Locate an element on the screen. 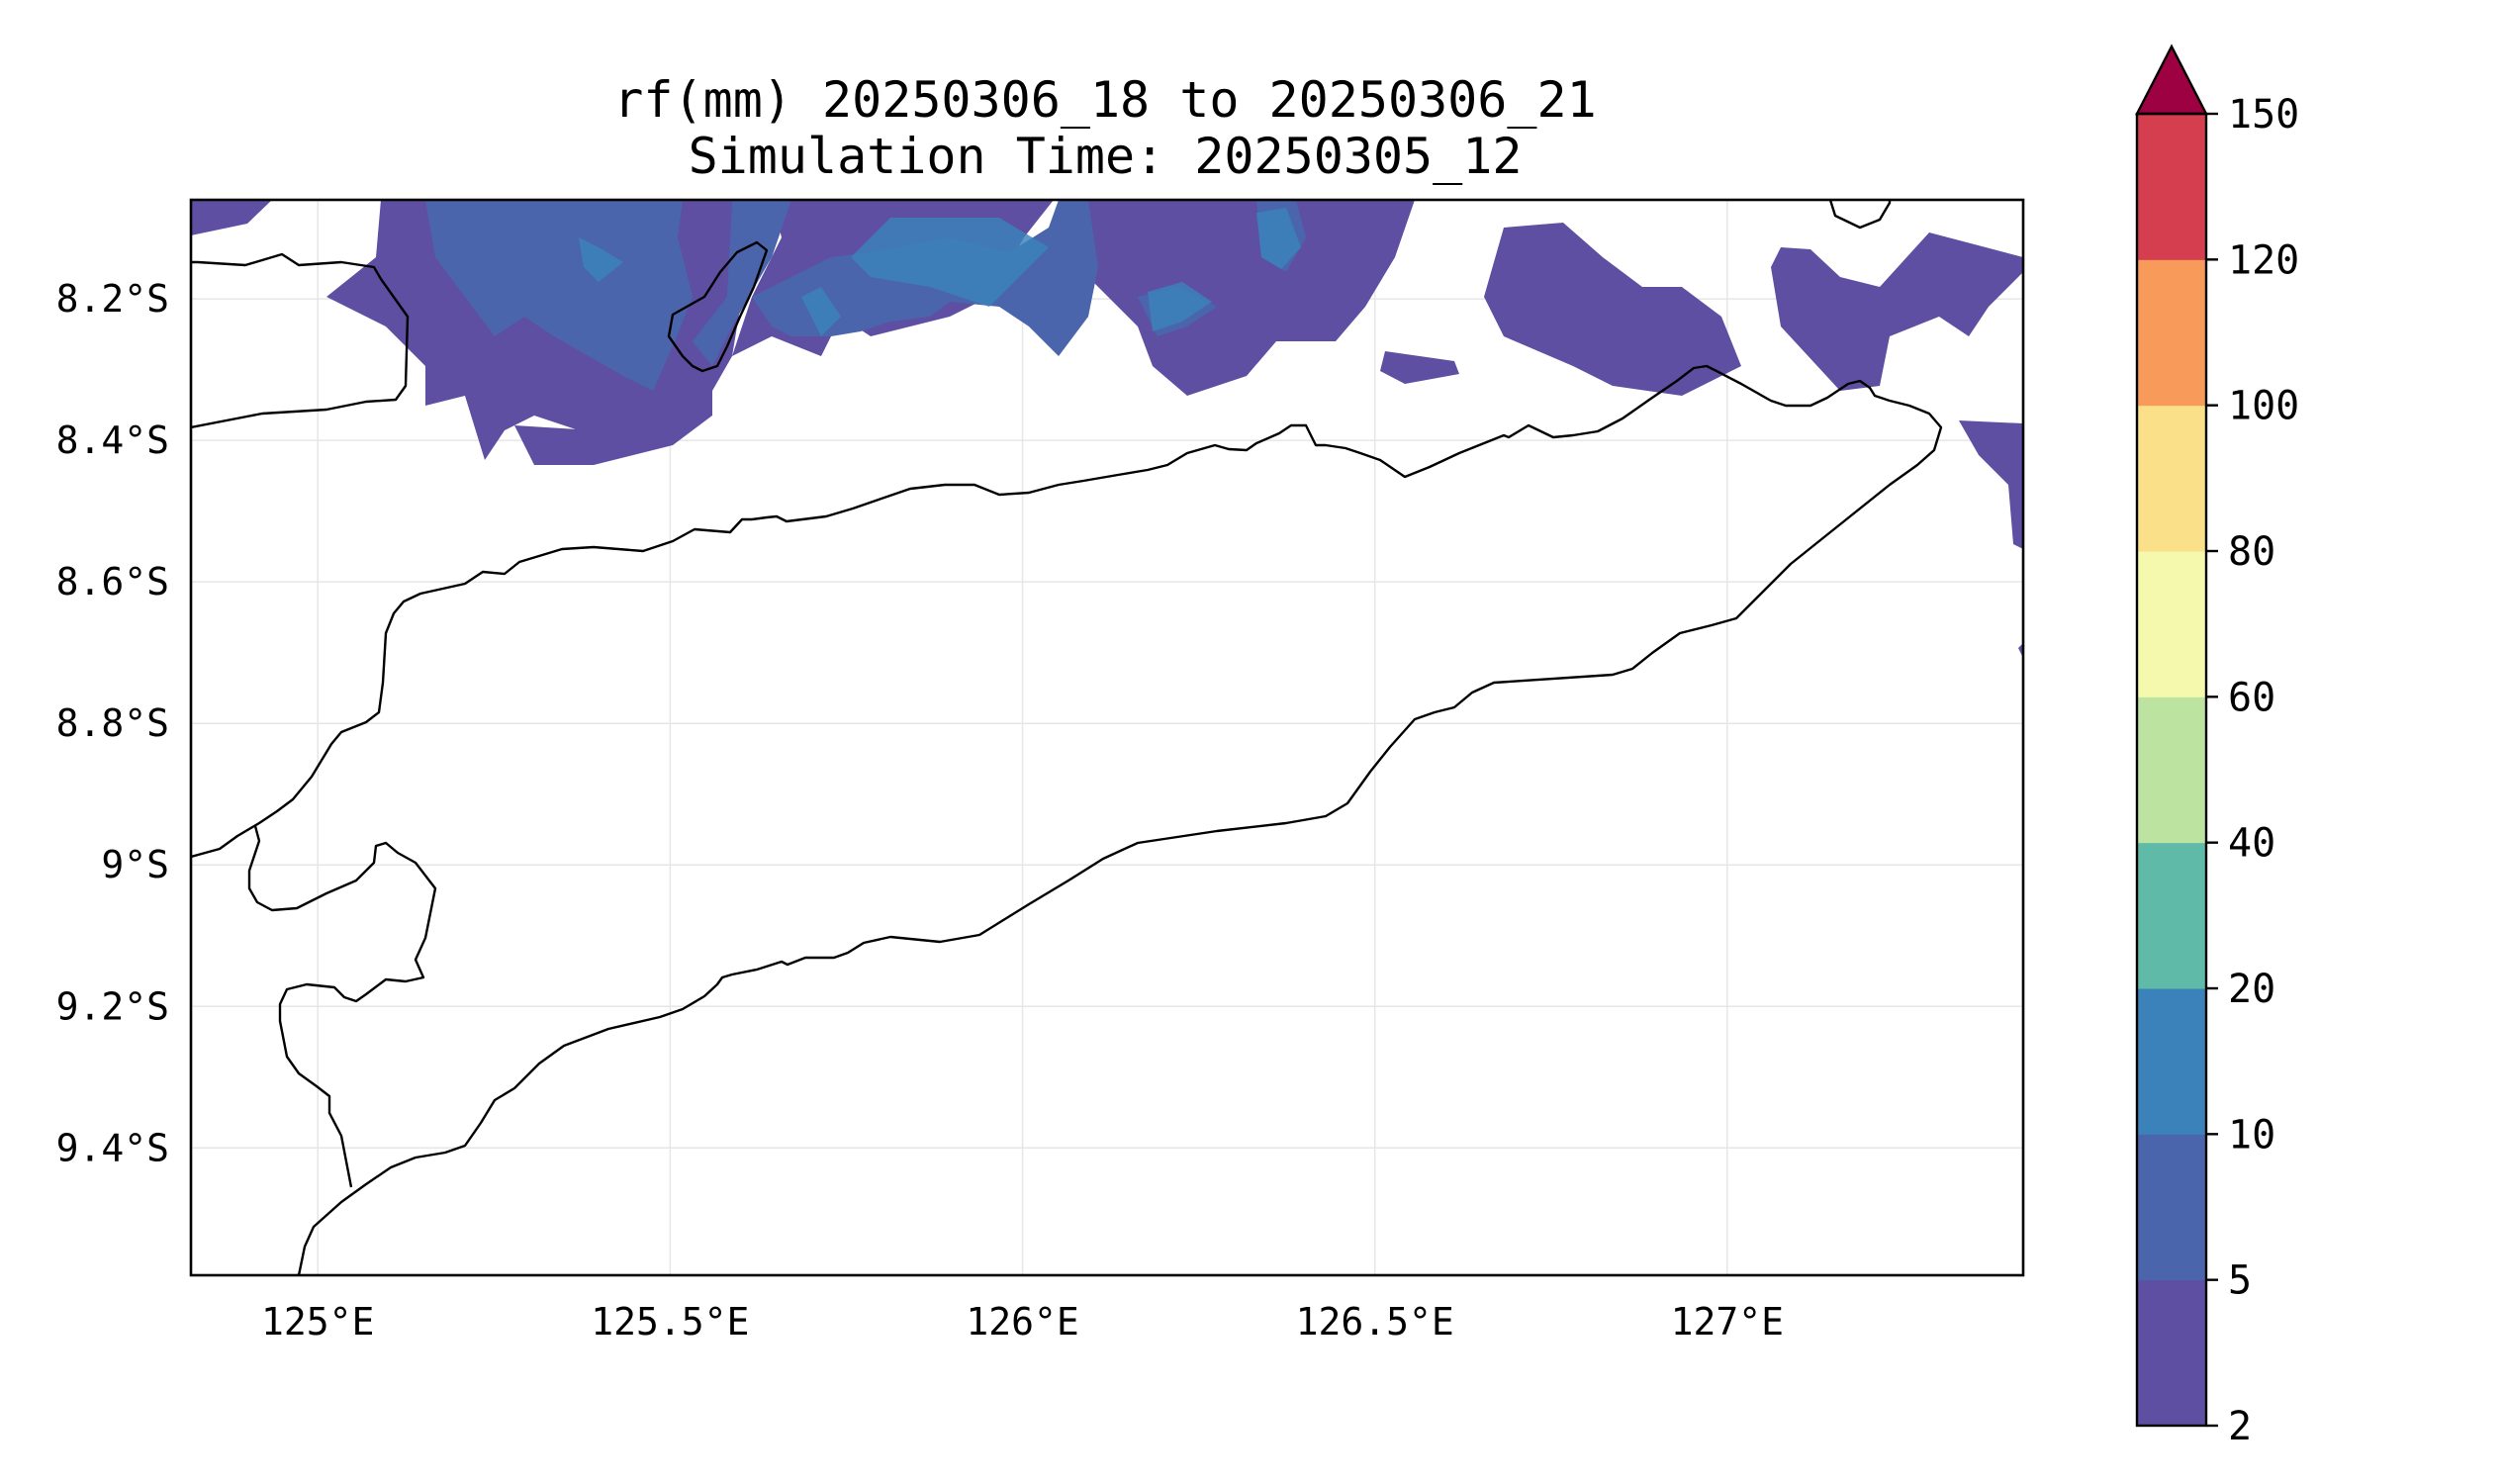 Image resolution: width=2504 pixels, height=1484 pixels. y-axis-ticks: 8.2°S 8.4°S 8.6°S 8.8°S 9°S 9.2°S 9.4°S is located at coordinates (112, 723).